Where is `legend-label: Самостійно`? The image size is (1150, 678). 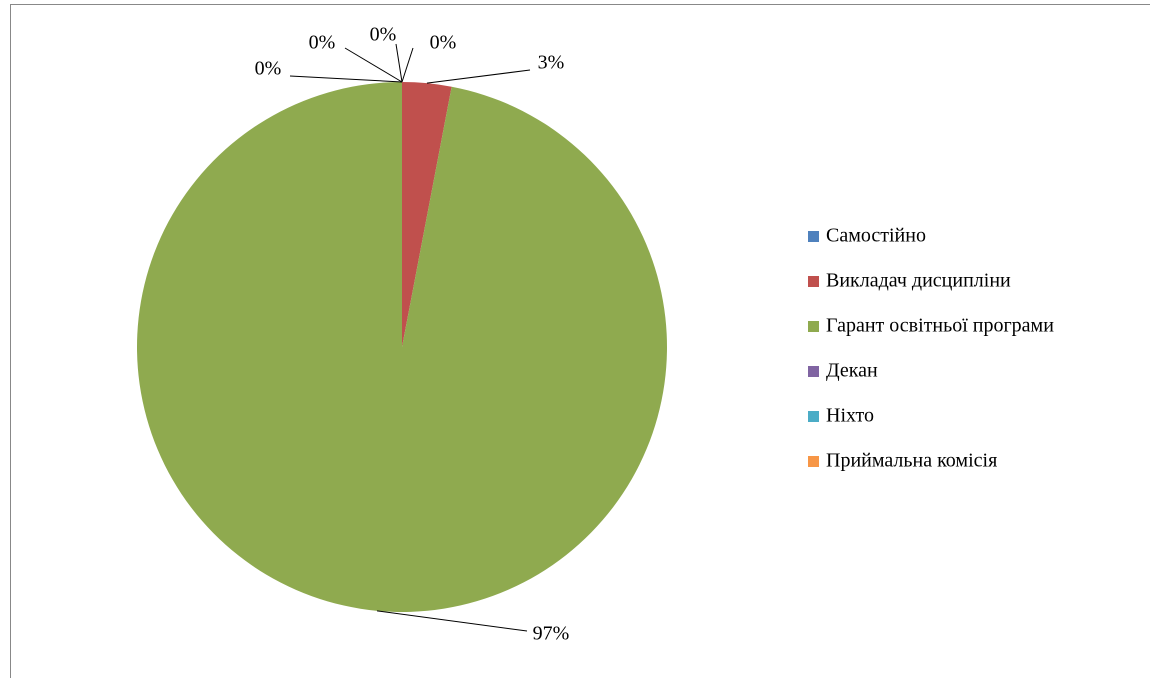 legend-label: Самостійно is located at coordinates (876, 236).